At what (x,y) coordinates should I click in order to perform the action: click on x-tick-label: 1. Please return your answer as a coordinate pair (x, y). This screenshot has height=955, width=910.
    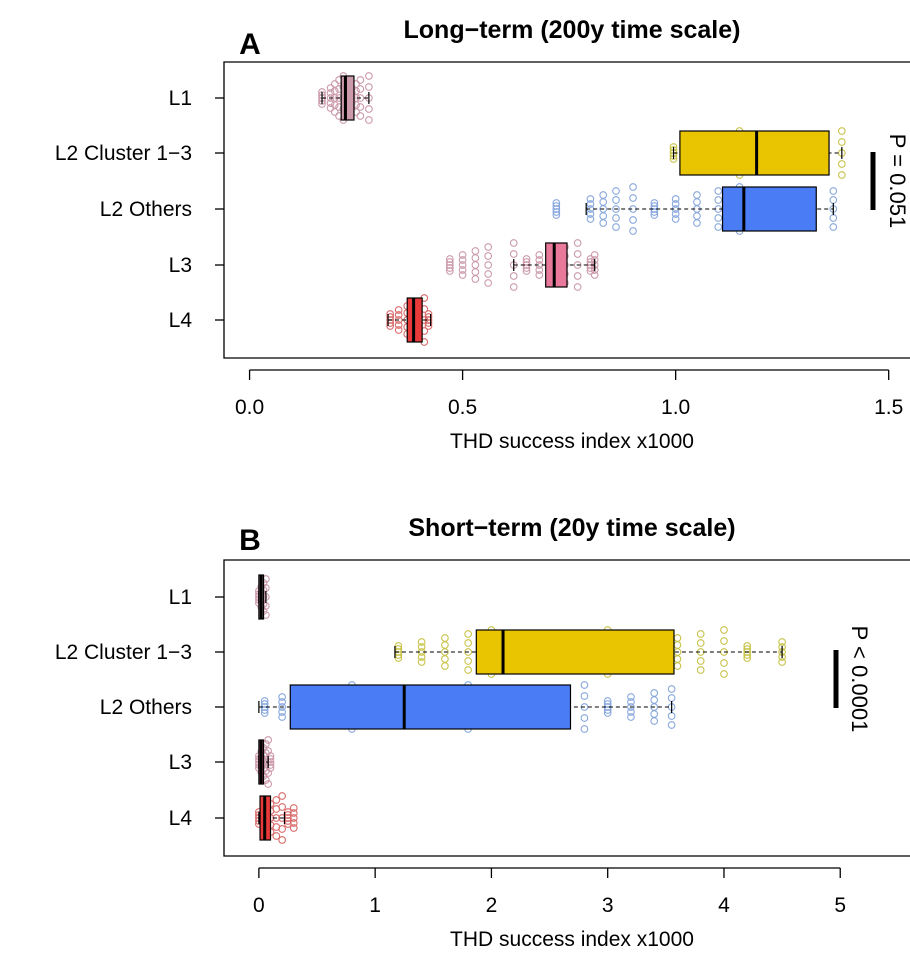
    Looking at the image, I should click on (375, 905).